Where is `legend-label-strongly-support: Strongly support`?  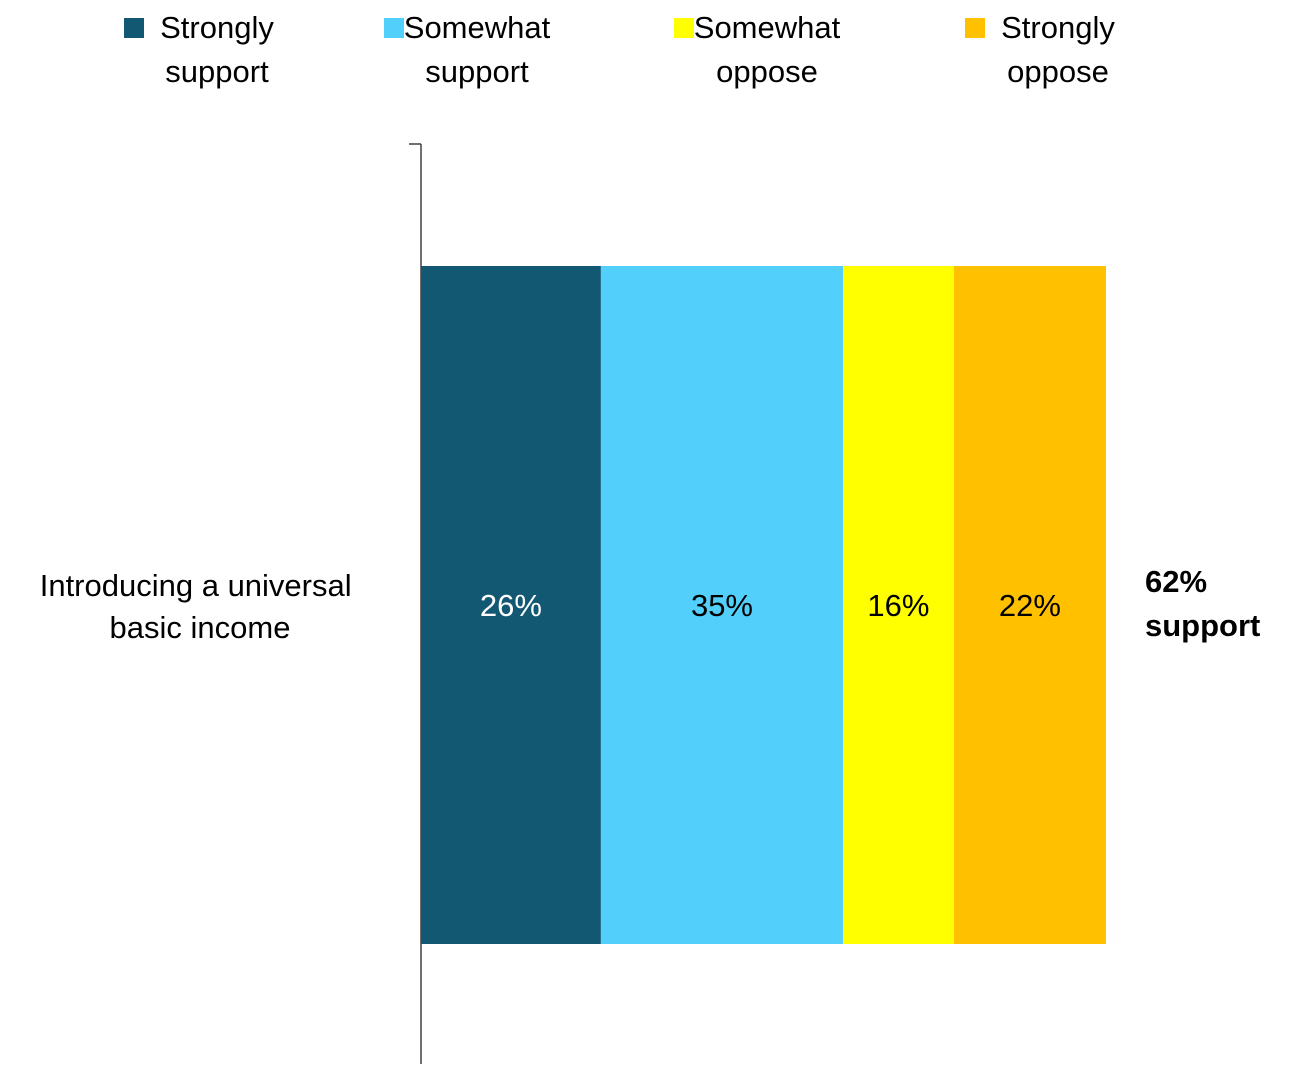
legend-label-strongly-support: Strongly support is located at coordinates (217, 49).